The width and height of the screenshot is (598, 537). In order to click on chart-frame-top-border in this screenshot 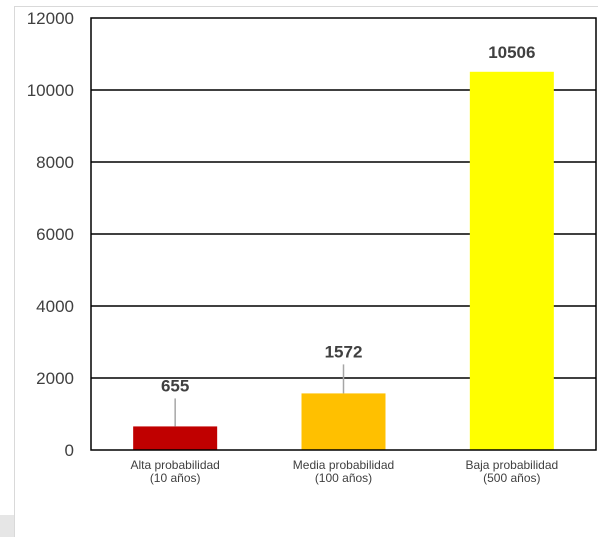, I will do `click(306, 6)`.